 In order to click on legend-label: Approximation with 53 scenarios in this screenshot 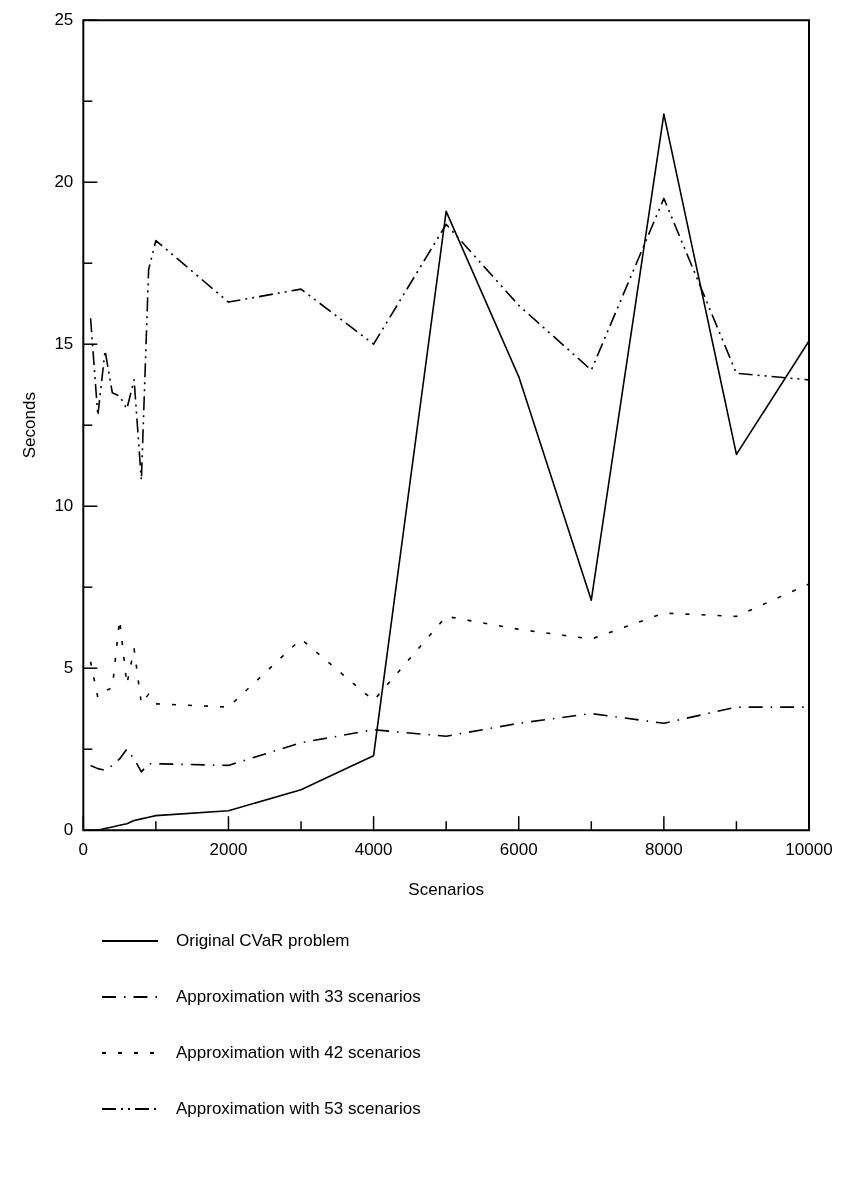, I will do `click(298, 1109)`.